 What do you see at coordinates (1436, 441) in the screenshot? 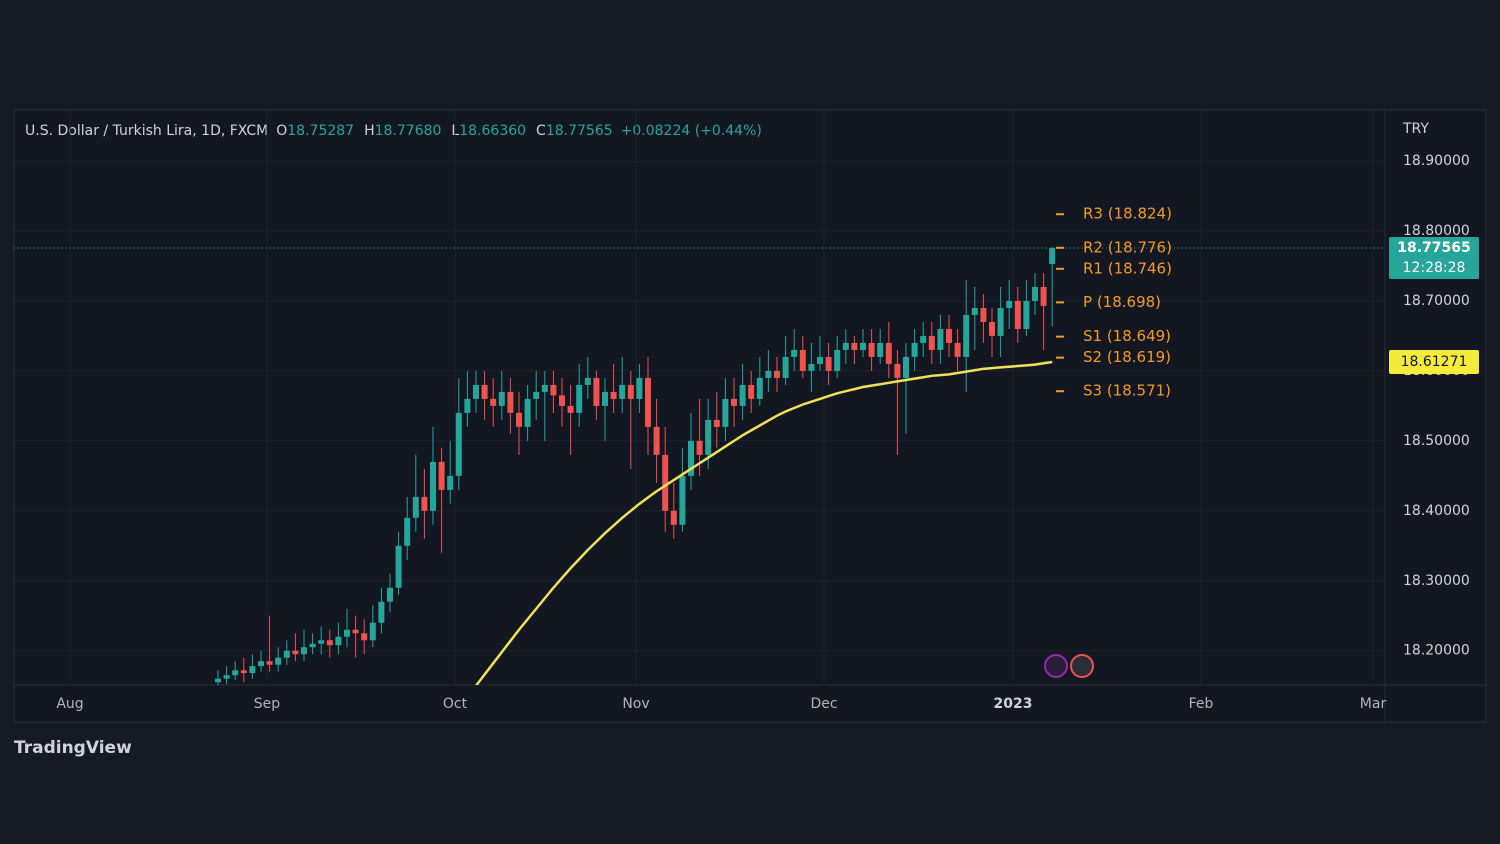
I see `y-tick-label: 18.50000` at bounding box center [1436, 441].